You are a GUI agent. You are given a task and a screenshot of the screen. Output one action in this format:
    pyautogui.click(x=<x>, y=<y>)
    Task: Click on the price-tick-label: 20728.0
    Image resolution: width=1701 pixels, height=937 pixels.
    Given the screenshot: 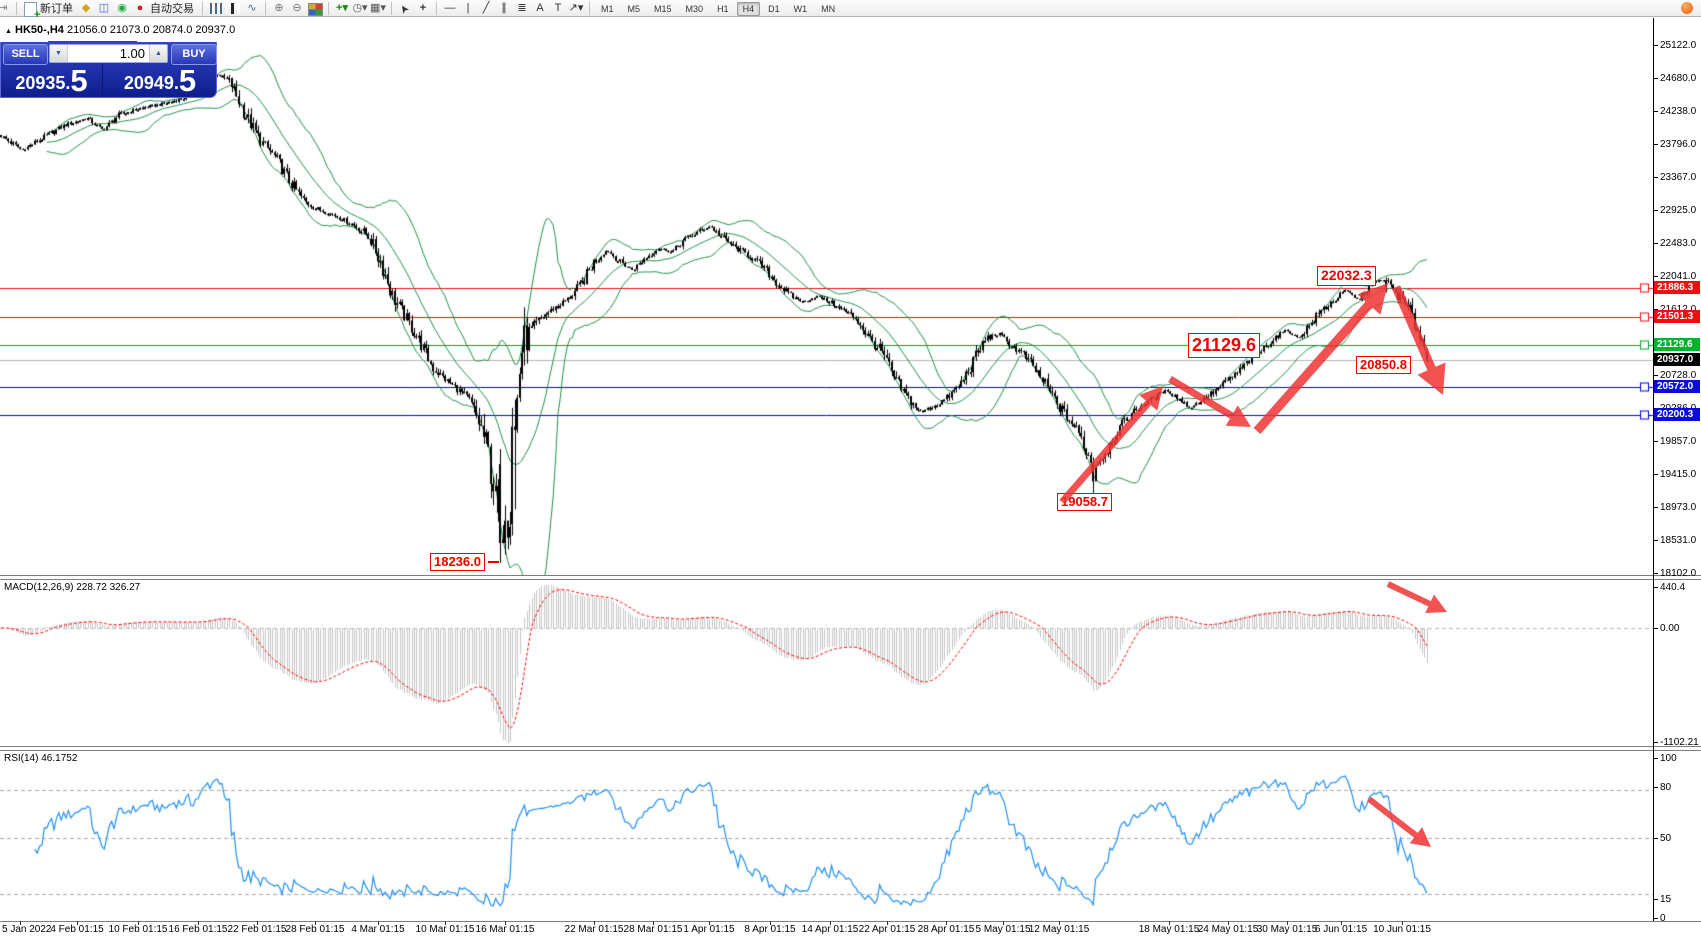 What is the action you would take?
    pyautogui.click(x=1678, y=375)
    